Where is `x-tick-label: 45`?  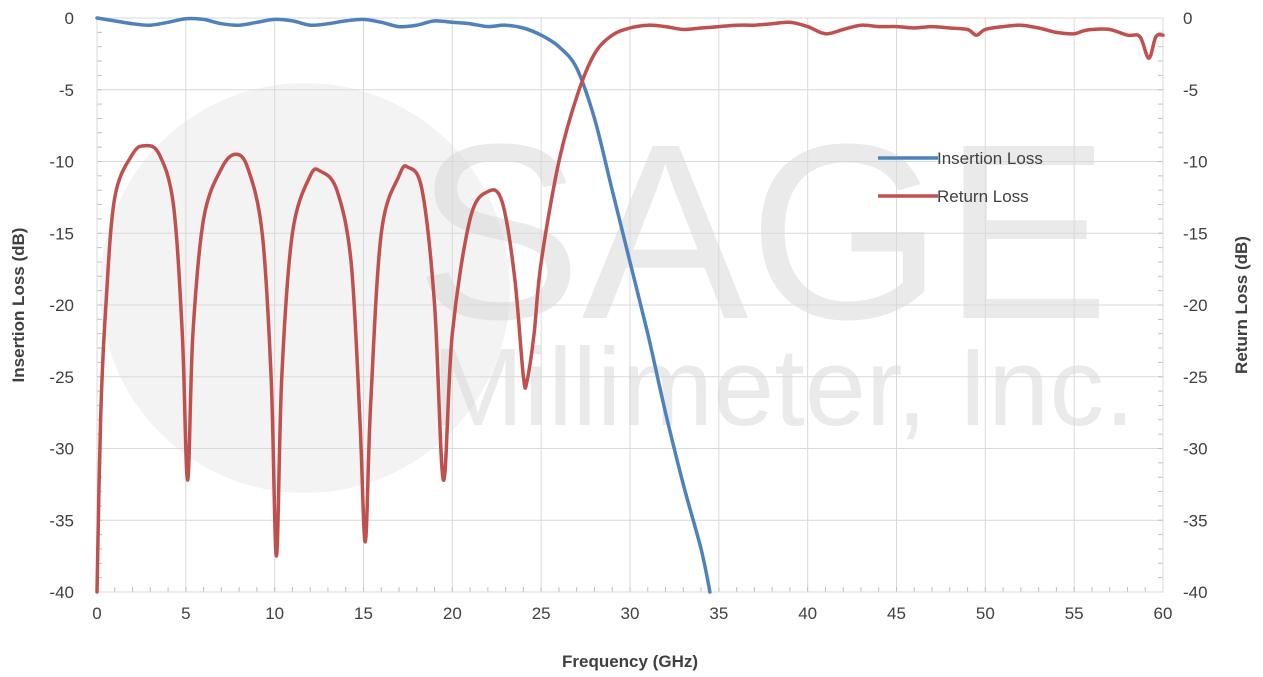 x-tick-label: 45 is located at coordinates (896, 613).